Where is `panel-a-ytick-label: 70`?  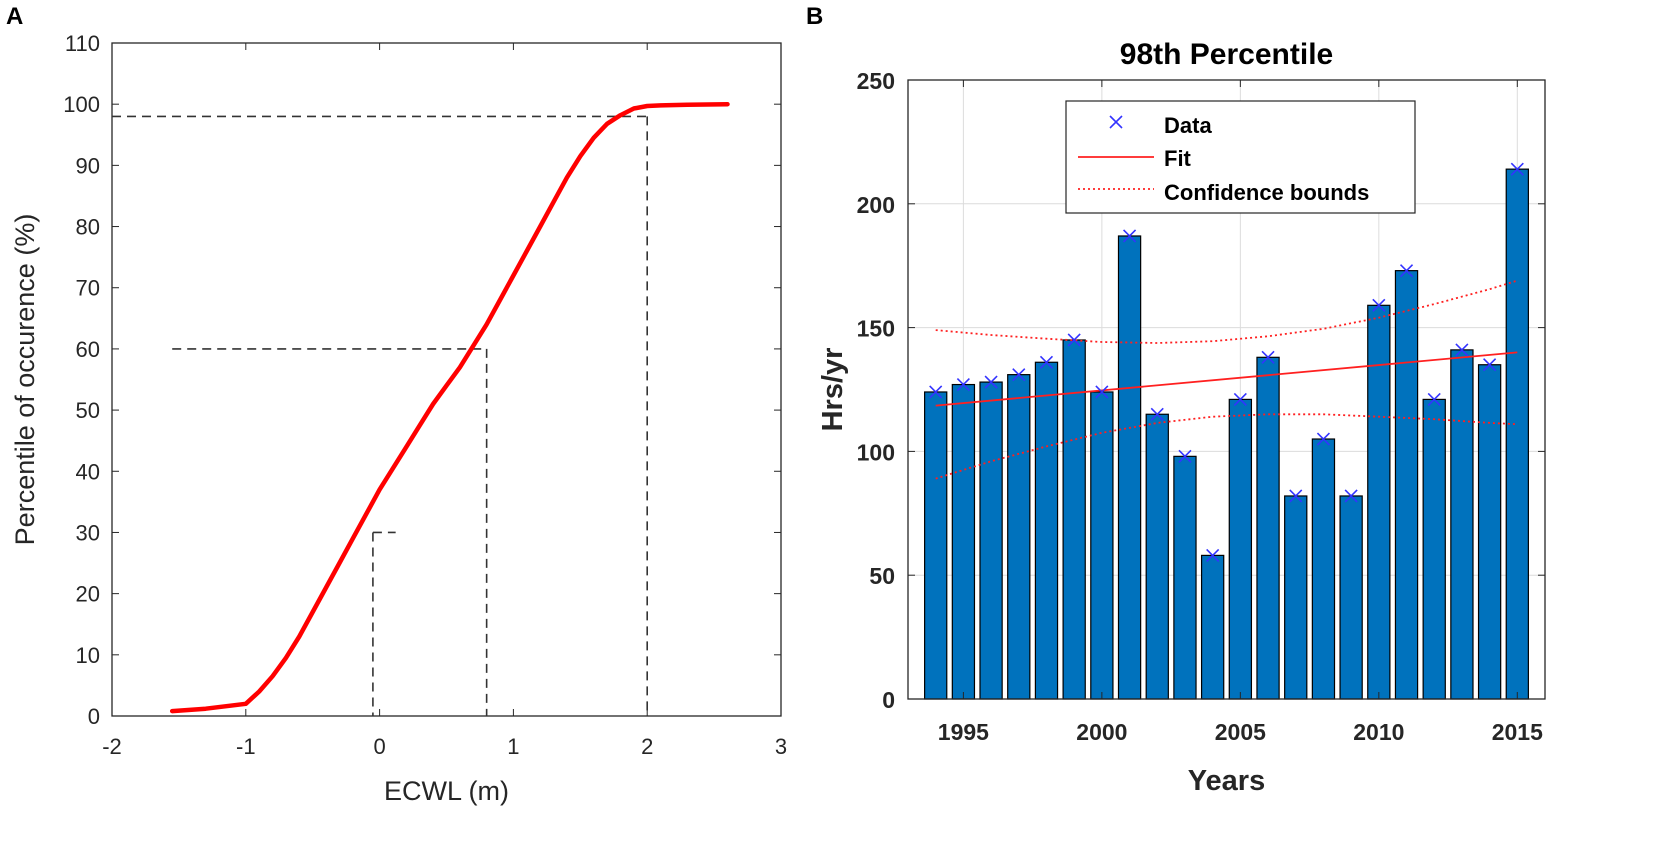 panel-a-ytick-label: 70 is located at coordinates (88, 288).